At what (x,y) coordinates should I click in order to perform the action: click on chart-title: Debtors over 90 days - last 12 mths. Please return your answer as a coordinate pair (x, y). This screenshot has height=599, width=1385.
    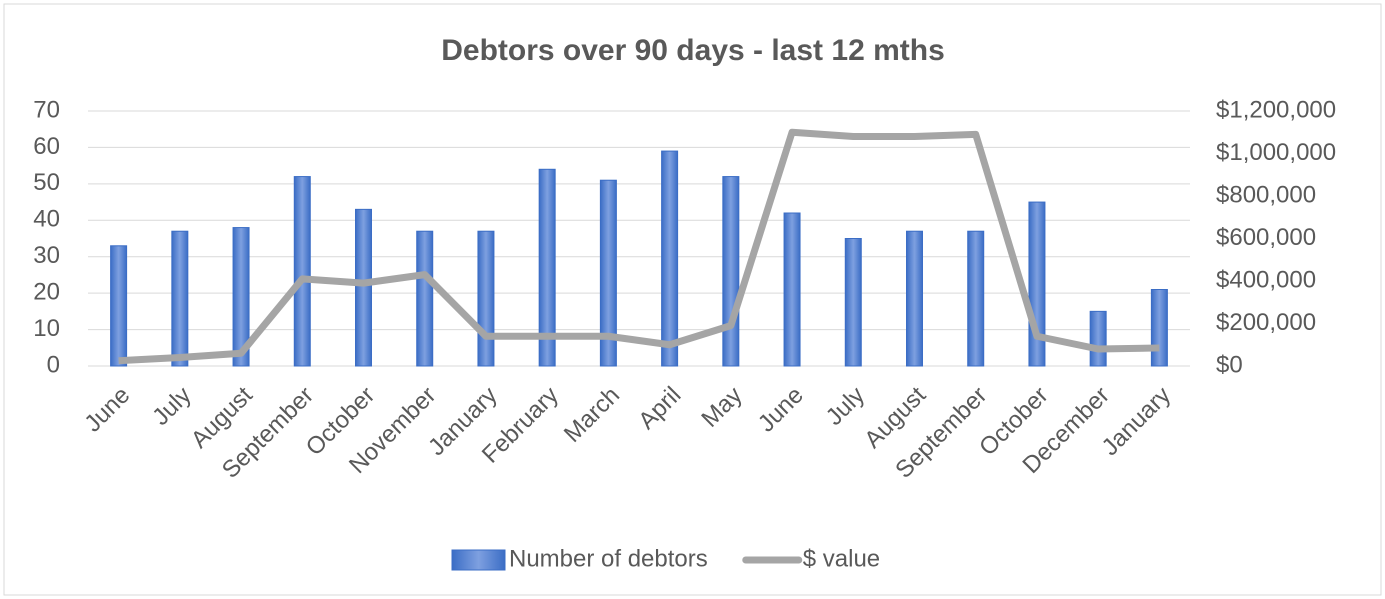
    Looking at the image, I should click on (693, 50).